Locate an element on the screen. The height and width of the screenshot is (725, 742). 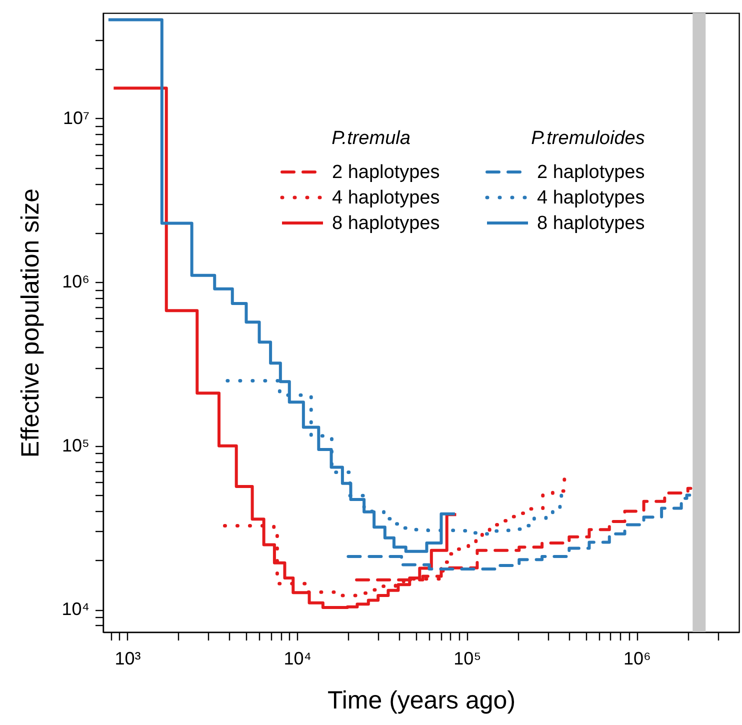
y-tick-label: 10⁶ is located at coordinates (76, 282).